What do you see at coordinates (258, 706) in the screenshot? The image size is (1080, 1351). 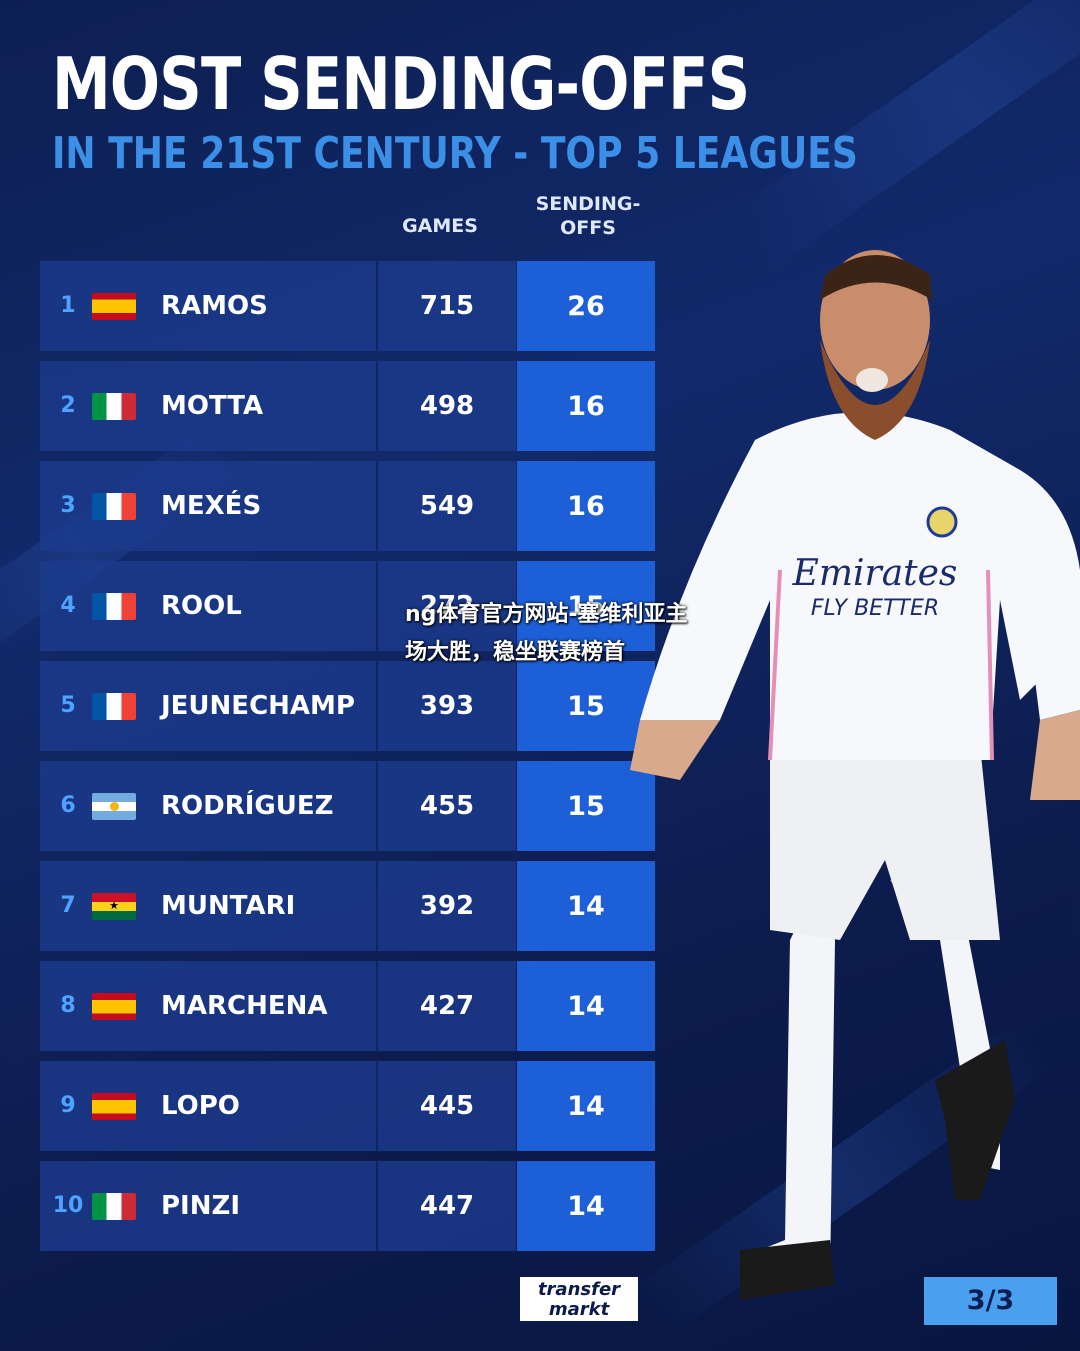 I see `player-name: JEUNECHAMP` at bounding box center [258, 706].